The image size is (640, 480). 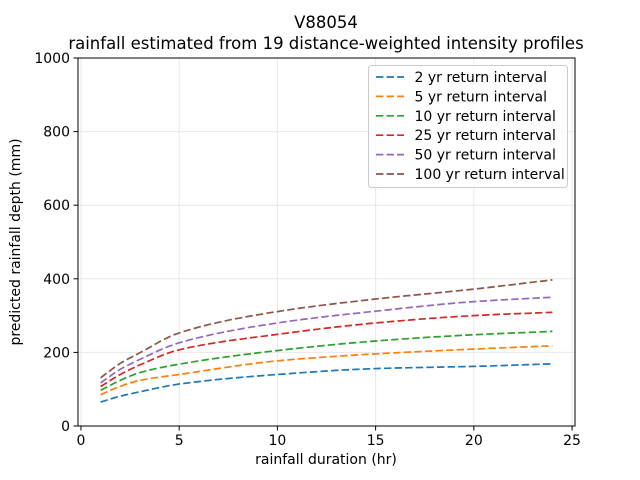 I want to click on x-tick-label: 10, so click(x=277, y=441).